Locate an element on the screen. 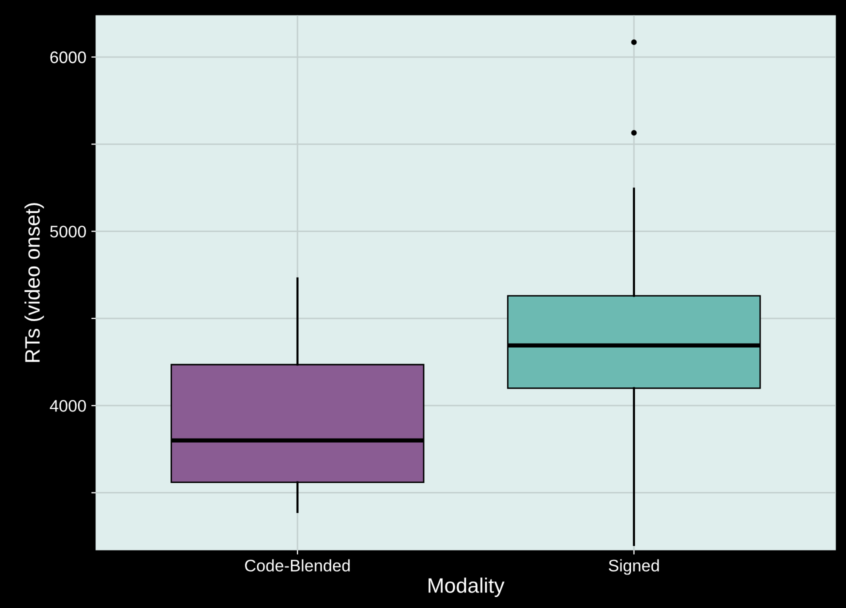 This screenshot has width=846, height=608. x-tick-label: Signed is located at coordinates (633, 567).